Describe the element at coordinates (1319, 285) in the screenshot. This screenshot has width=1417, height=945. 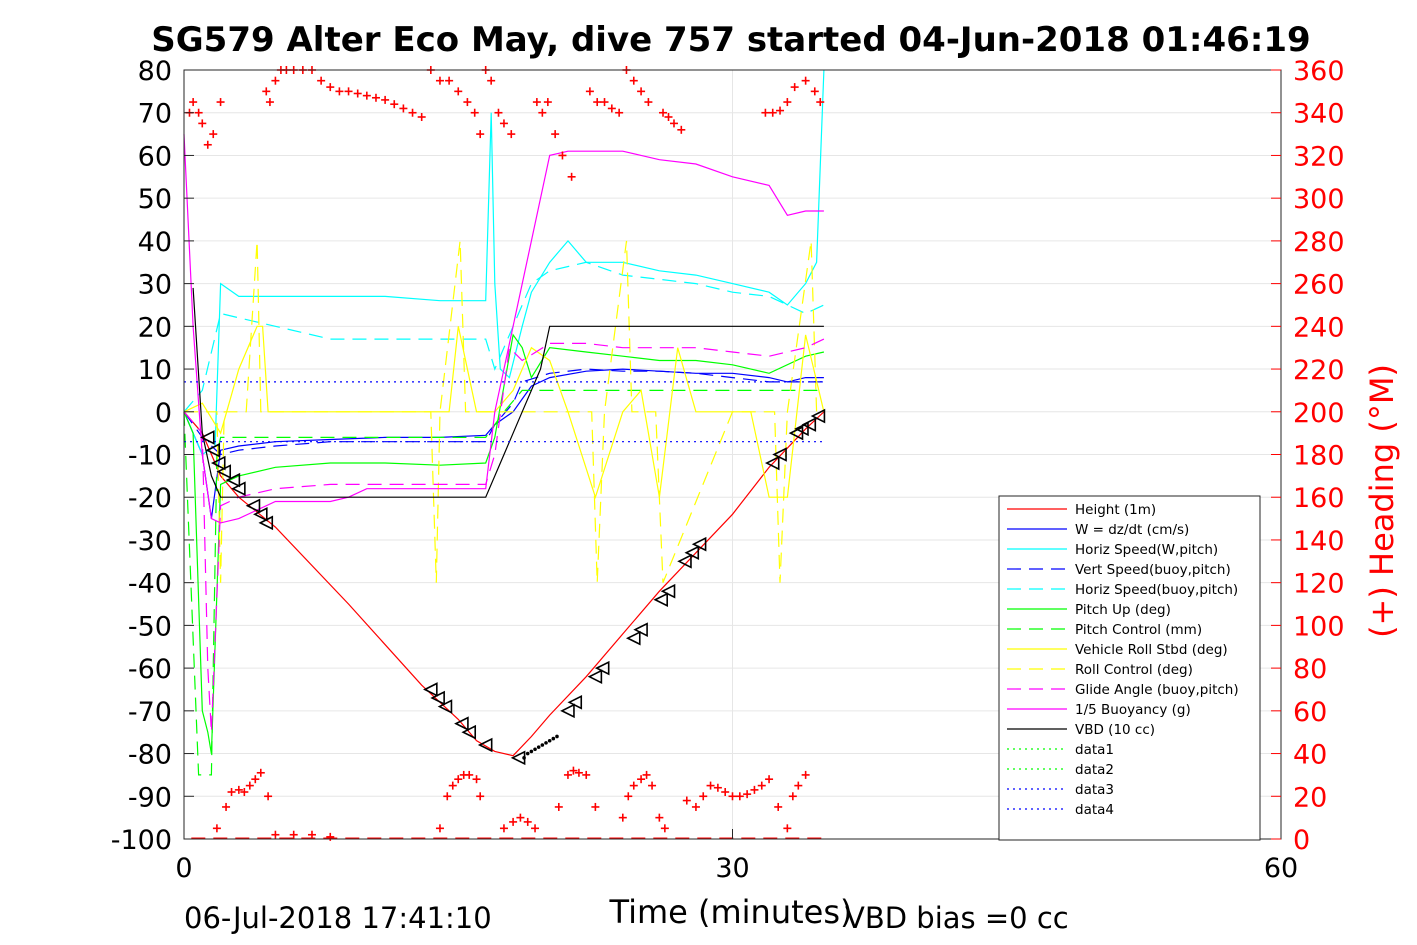
I see `y-right-tick-label: 260` at that location.